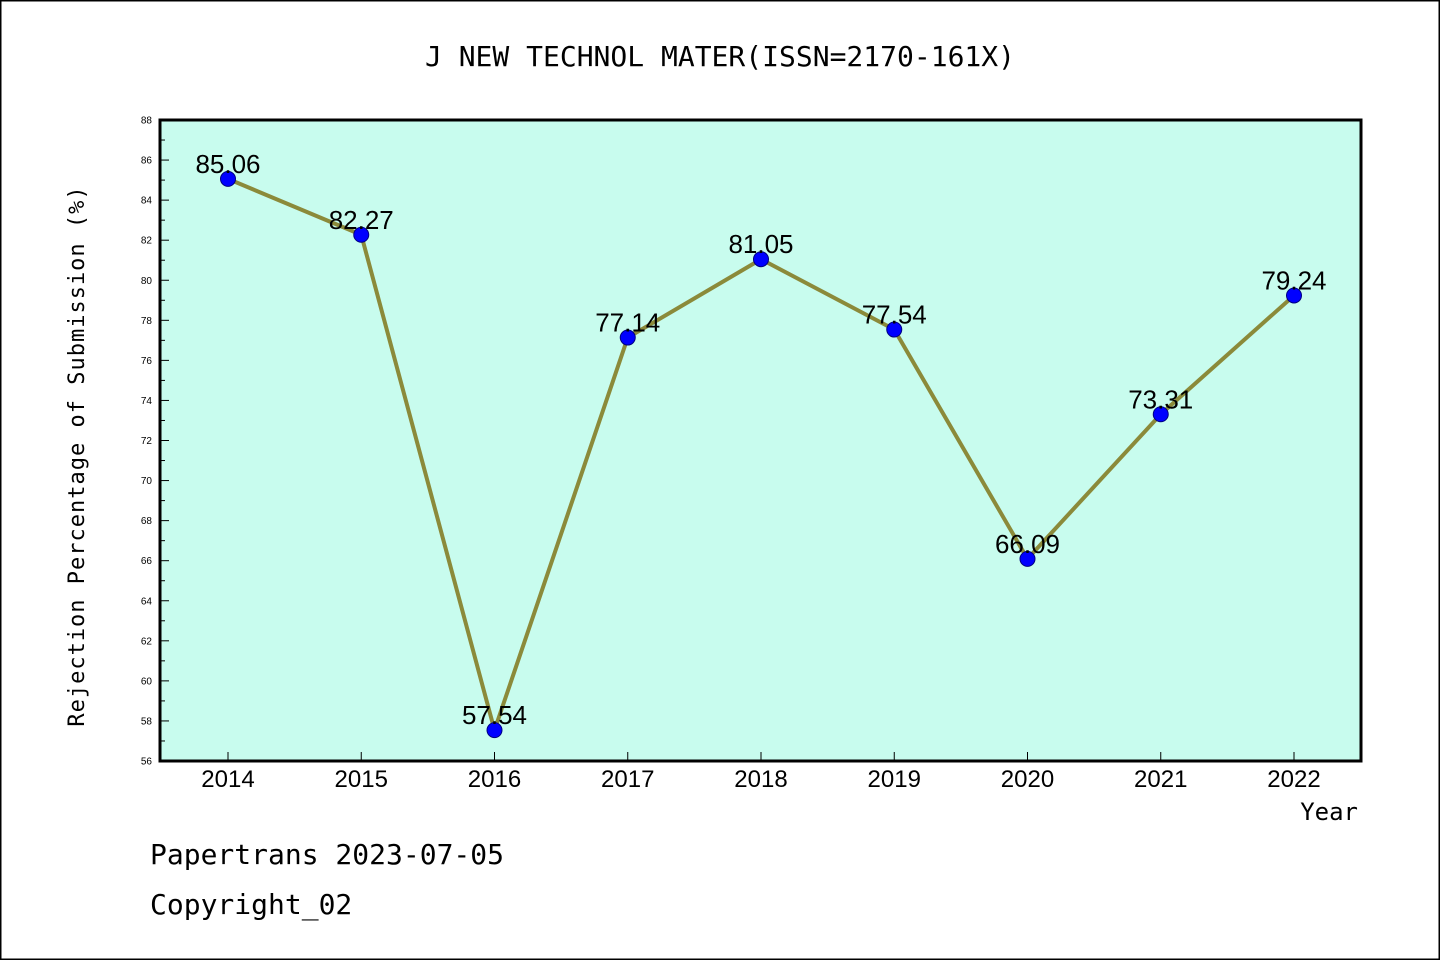  I want to click on y-tick-label: 58, so click(147, 721).